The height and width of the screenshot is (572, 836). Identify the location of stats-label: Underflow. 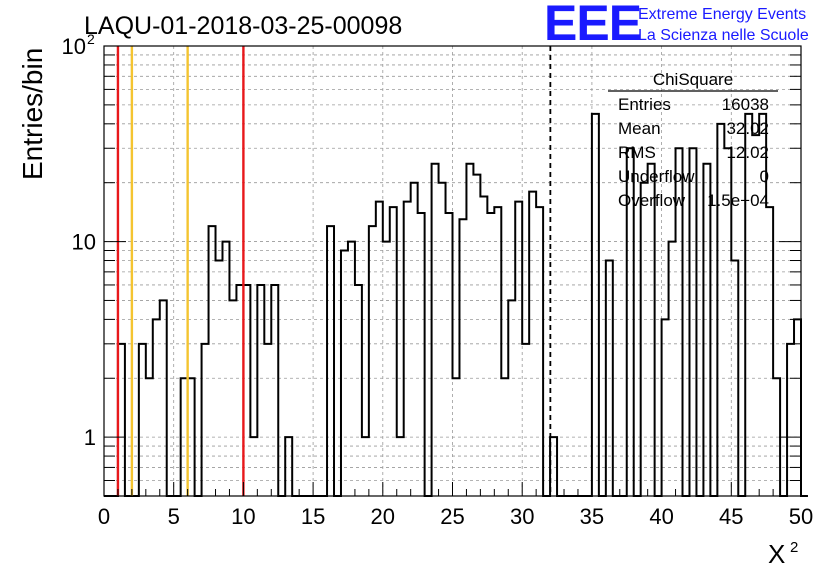
(656, 176).